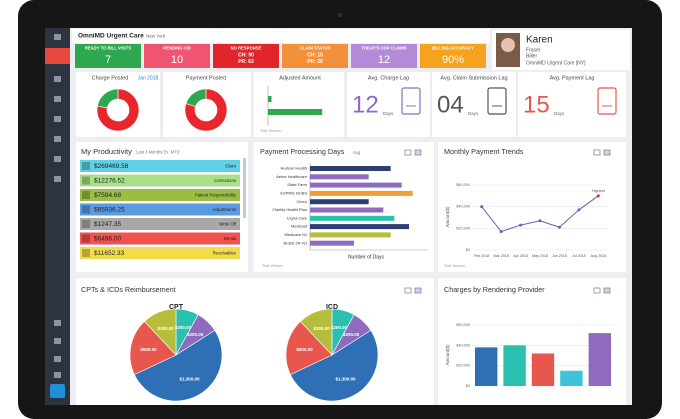  What do you see at coordinates (340, 15) in the screenshot?
I see `camera` at bounding box center [340, 15].